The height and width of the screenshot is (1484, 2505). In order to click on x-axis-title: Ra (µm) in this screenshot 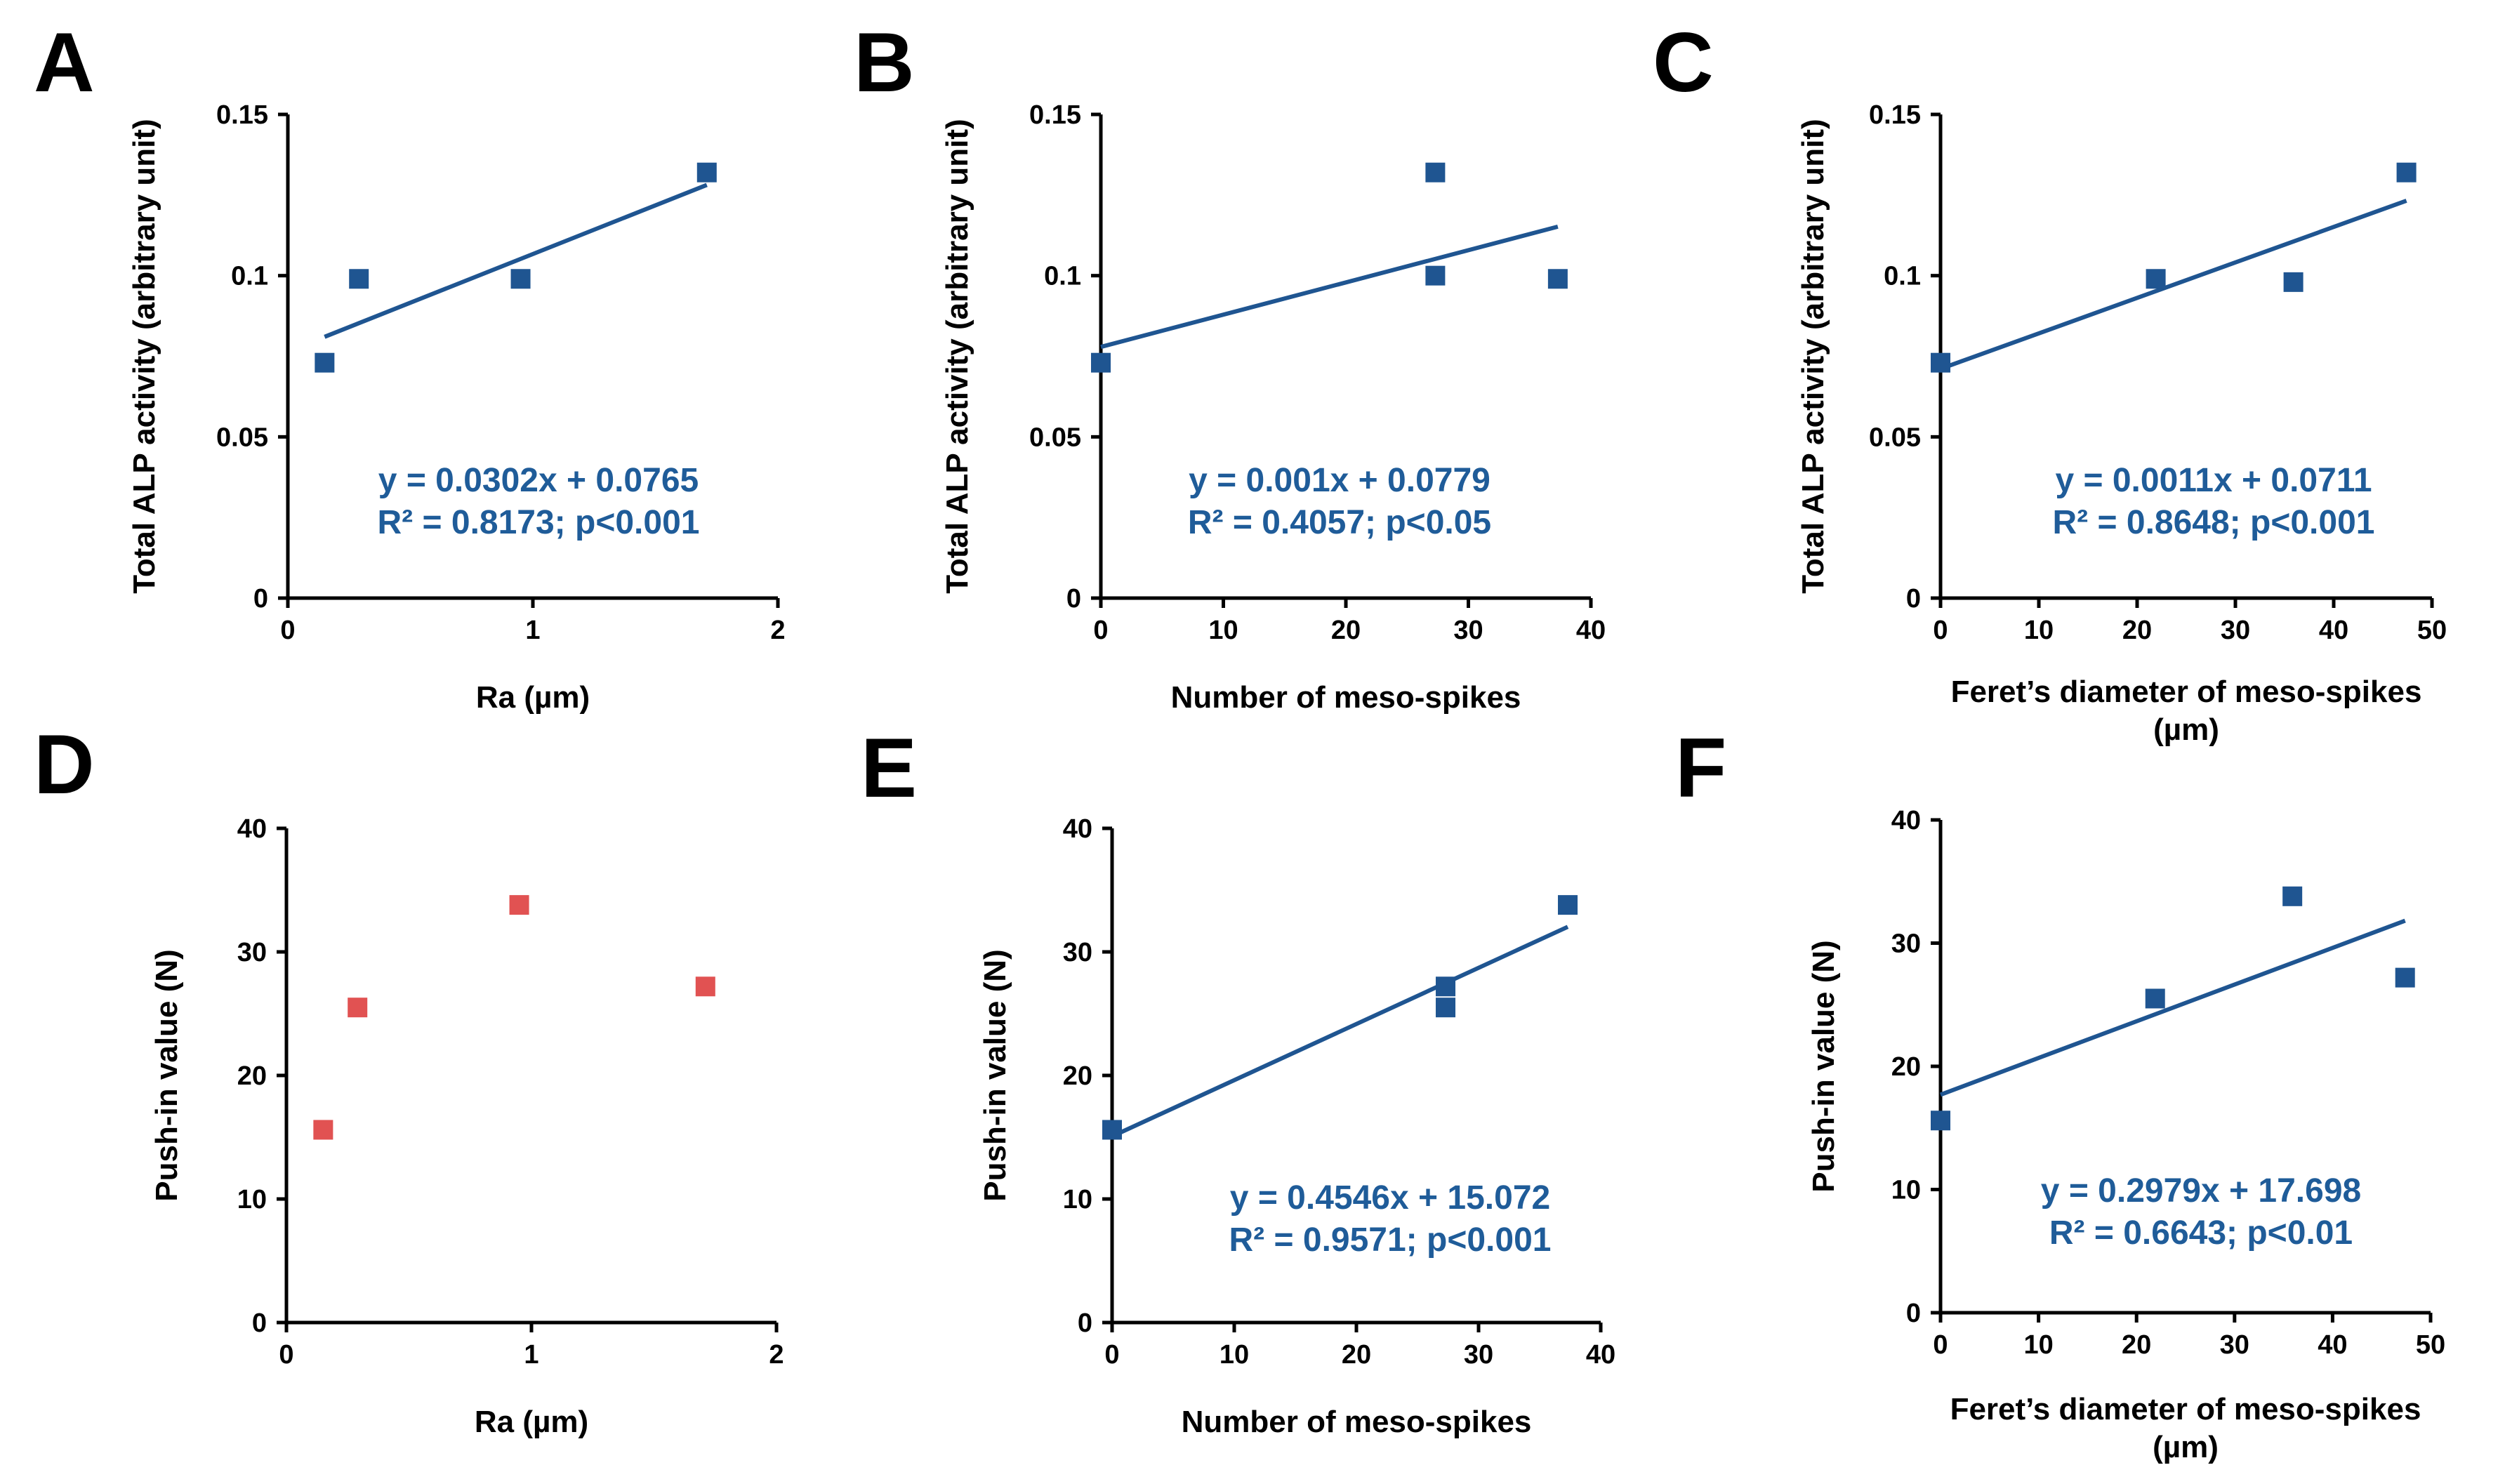, I will do `click(532, 1422)`.